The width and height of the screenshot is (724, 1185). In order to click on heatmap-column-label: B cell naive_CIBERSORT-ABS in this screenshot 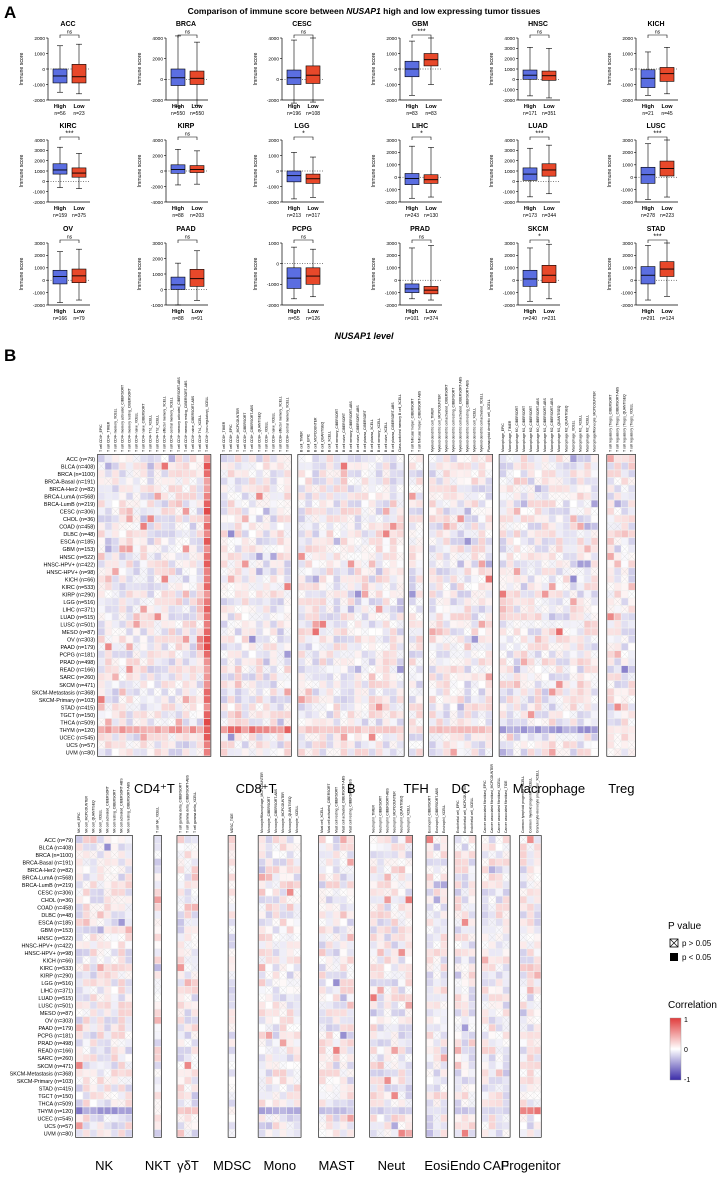, I will do `click(358, 428)`.